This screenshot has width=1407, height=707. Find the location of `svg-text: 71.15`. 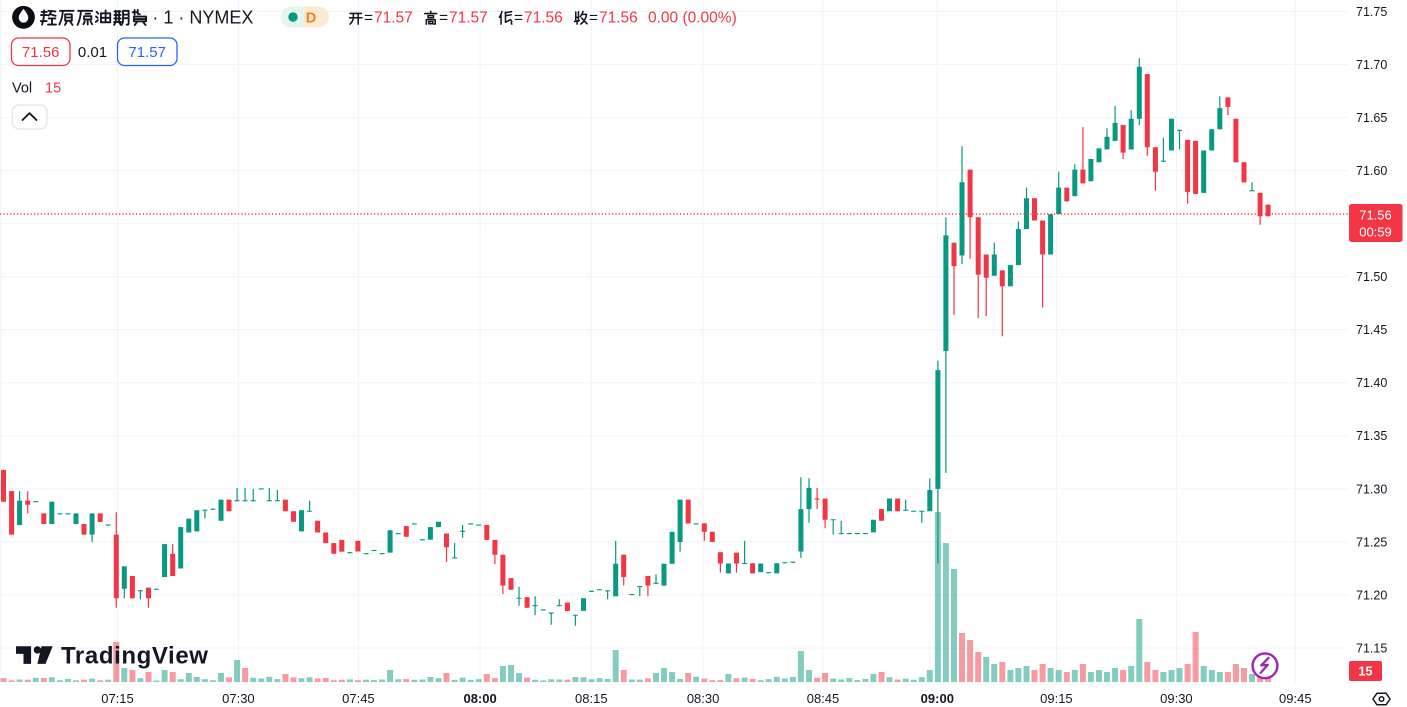

svg-text: 71.15 is located at coordinates (1371, 648).